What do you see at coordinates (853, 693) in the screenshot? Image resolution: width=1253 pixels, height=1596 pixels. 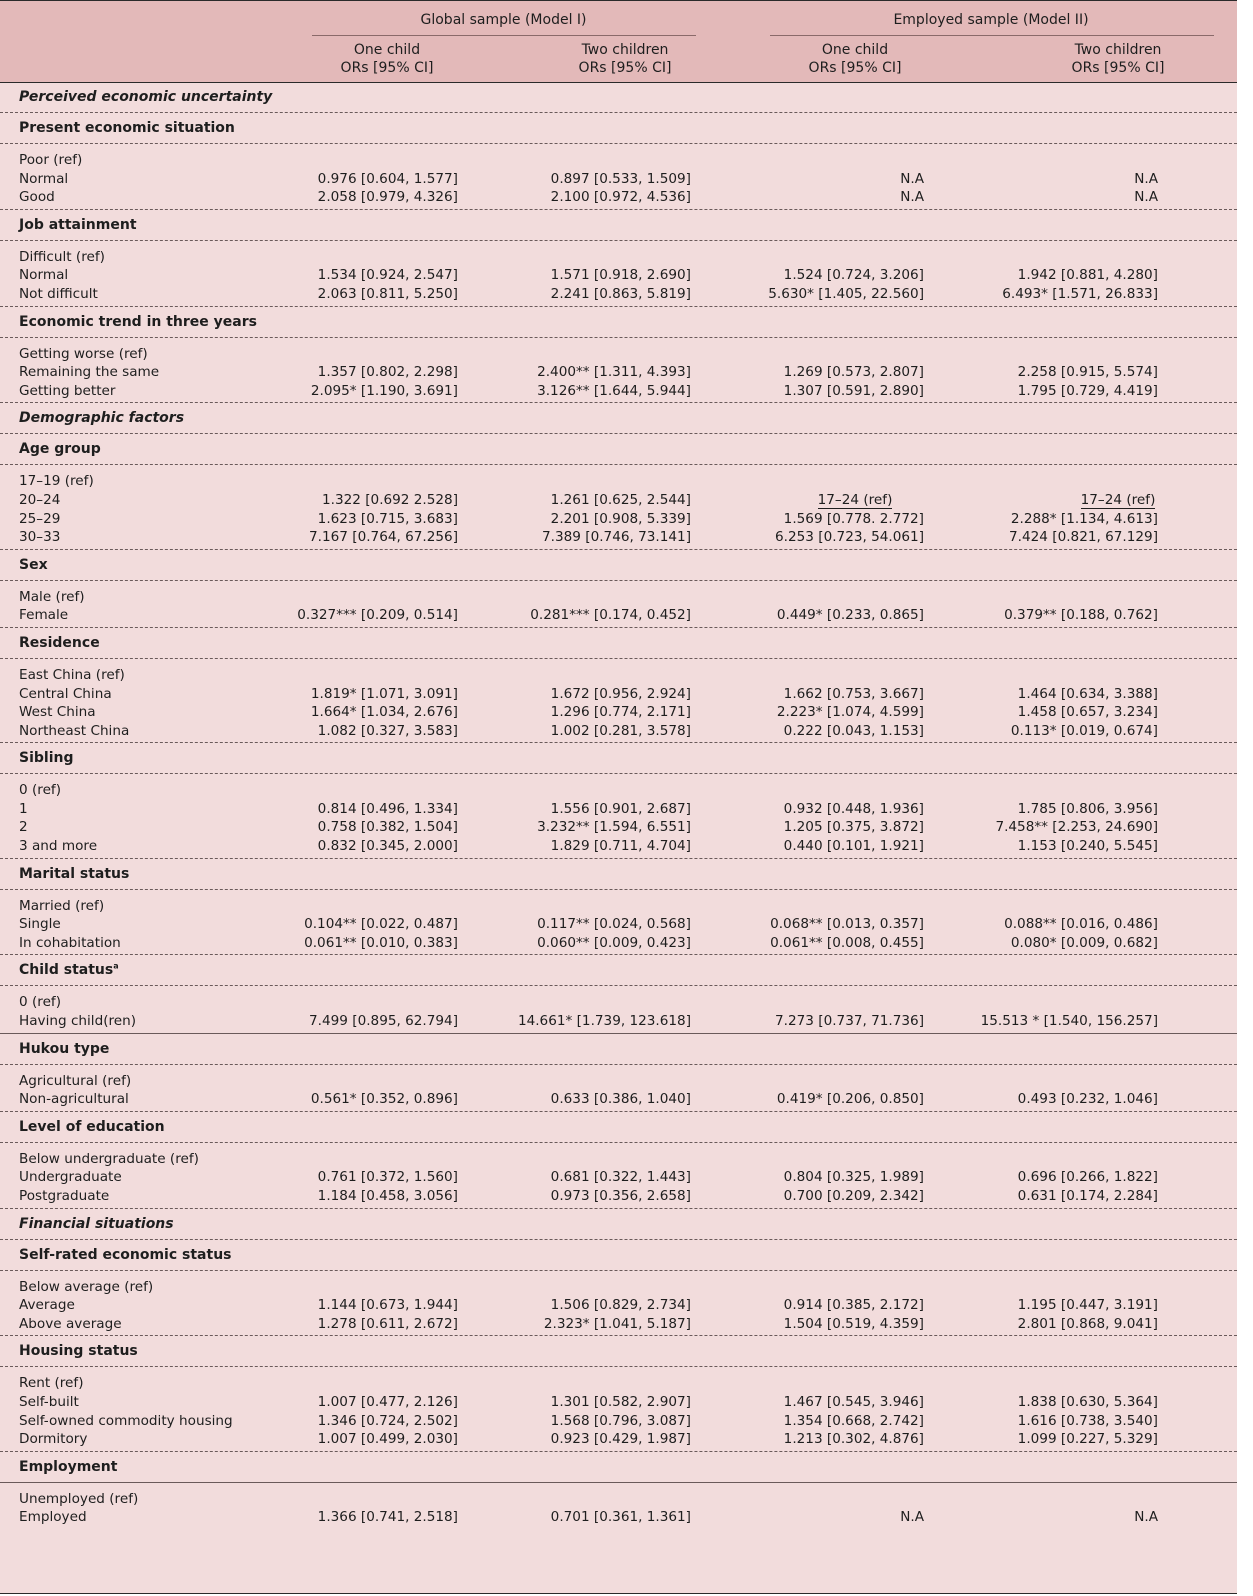 I see `cell-col-3: 1.662 [0.753, 3.667]` at bounding box center [853, 693].